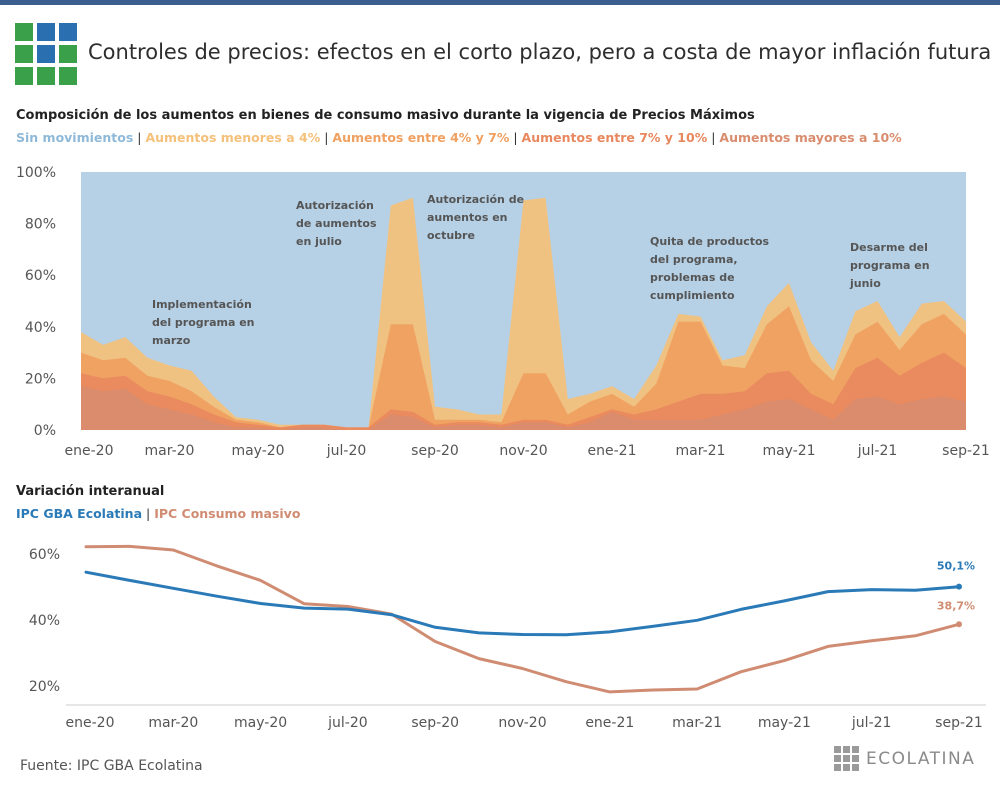  I want to click on annotation: Autorización de aumentos en julio, so click(336, 223).